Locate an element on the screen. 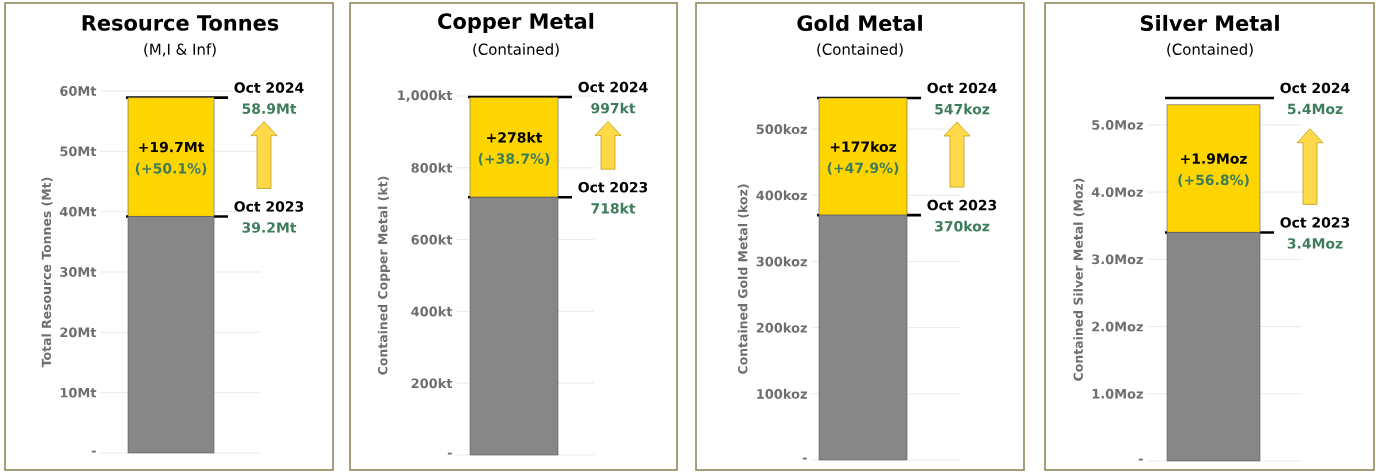 The width and height of the screenshot is (1376, 474). y-tick-label: 40Mt is located at coordinates (78, 211).